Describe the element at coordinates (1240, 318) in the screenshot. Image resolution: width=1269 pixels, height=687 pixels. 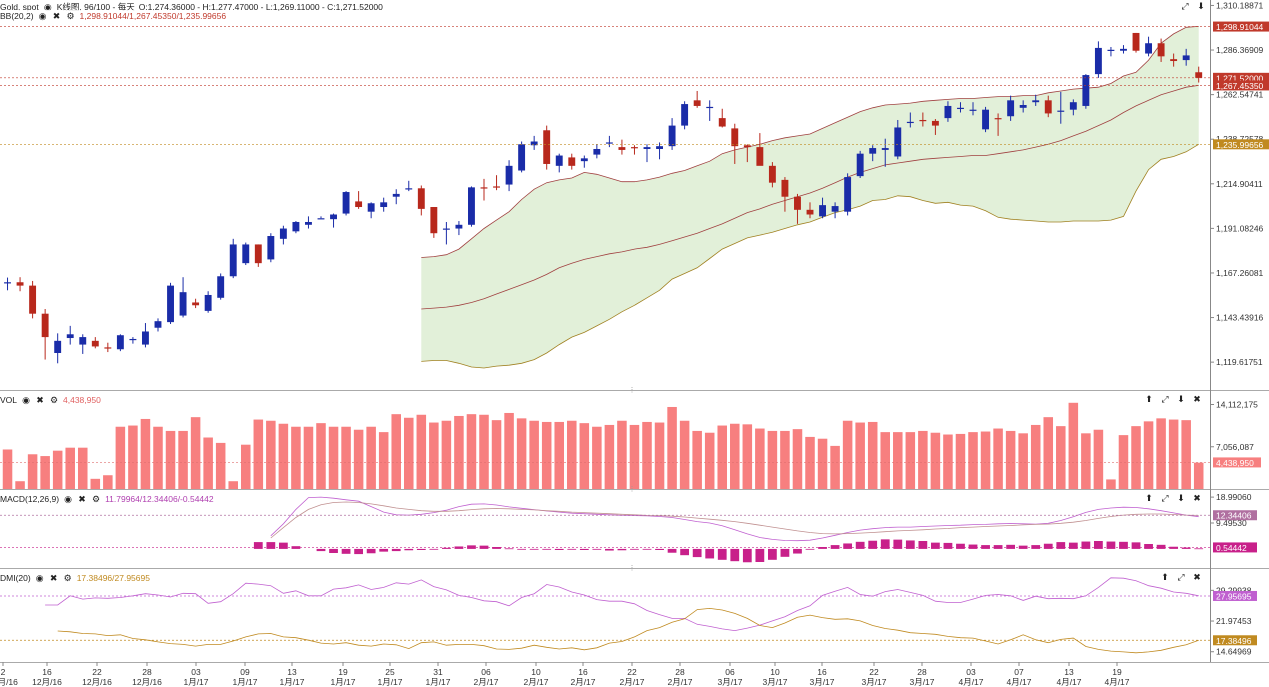
I see `y-axis-tick-label: 1,143.43916` at that location.